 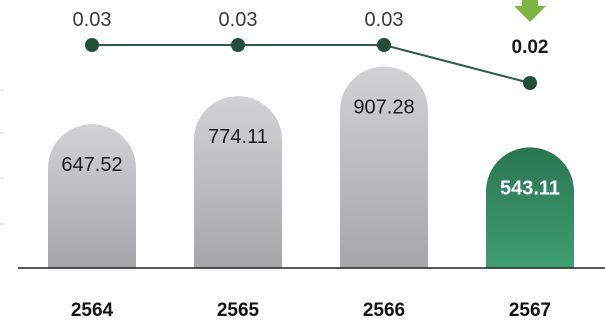 I want to click on bar-value-label: 774.11, so click(x=238, y=137).